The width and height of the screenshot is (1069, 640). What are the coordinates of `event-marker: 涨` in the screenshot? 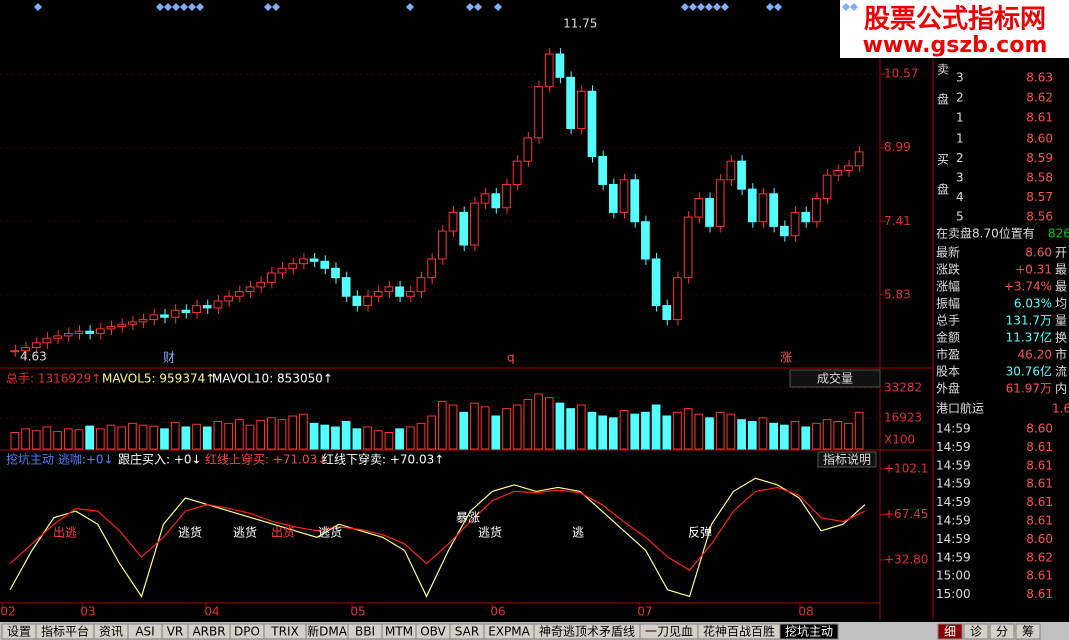 It's located at (786, 357).